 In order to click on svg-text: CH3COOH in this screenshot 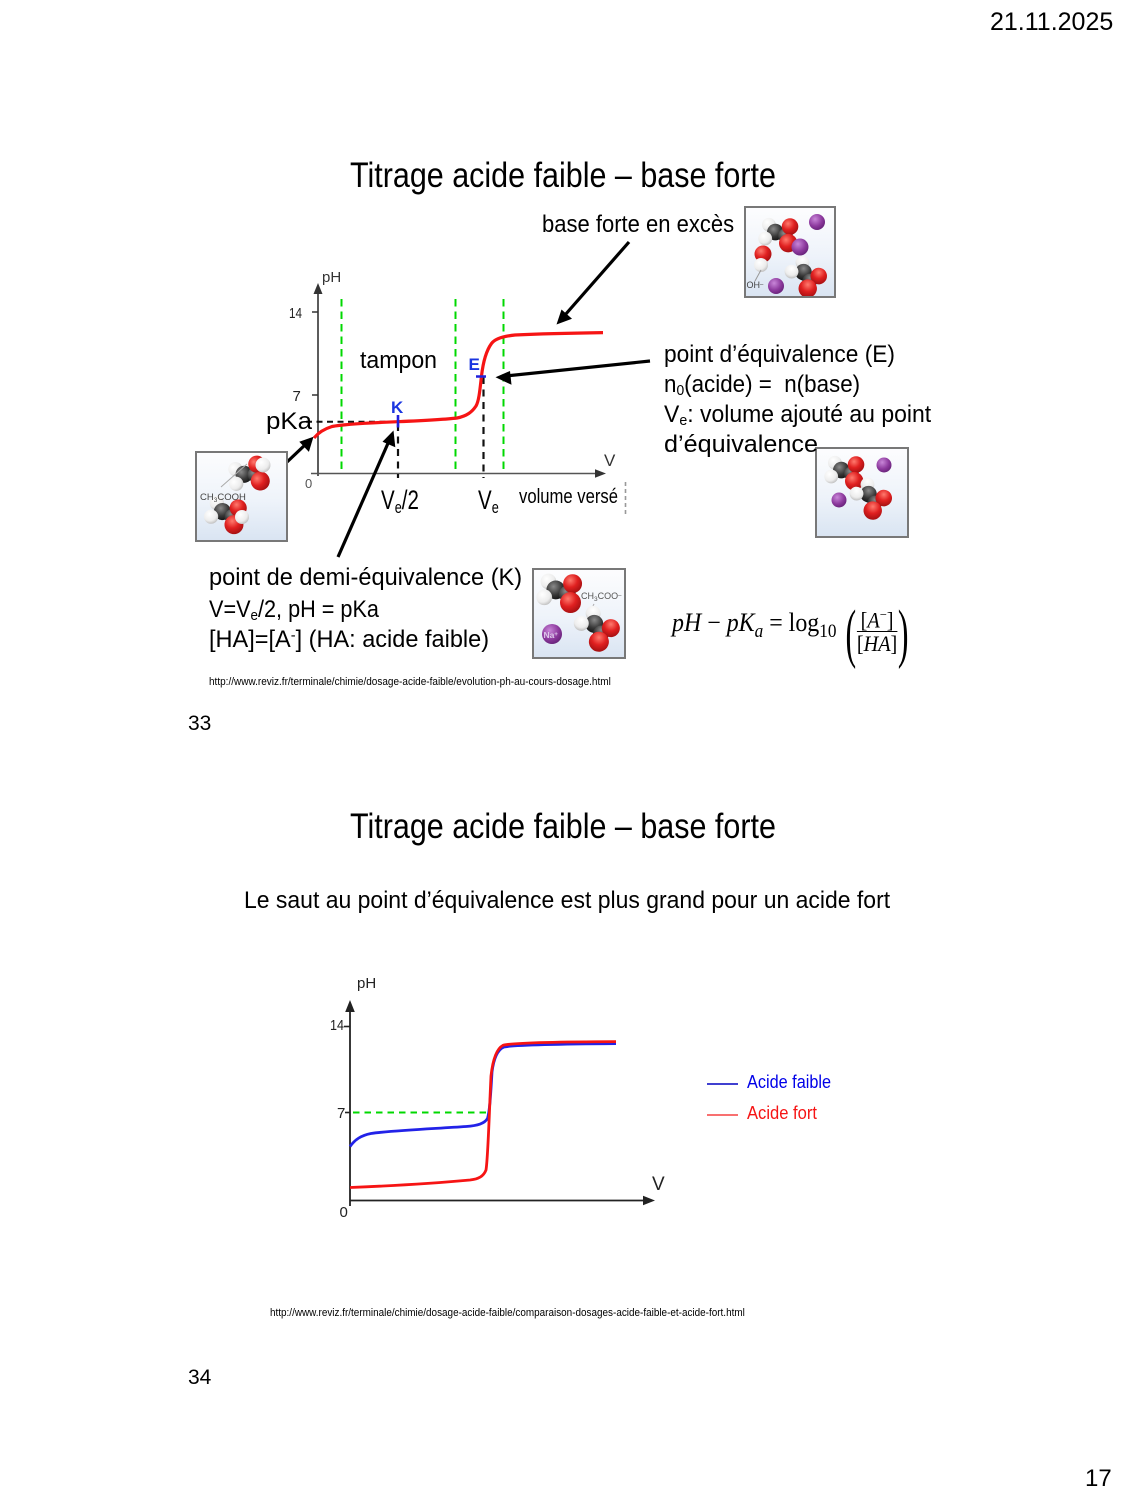, I will do `click(223, 498)`.